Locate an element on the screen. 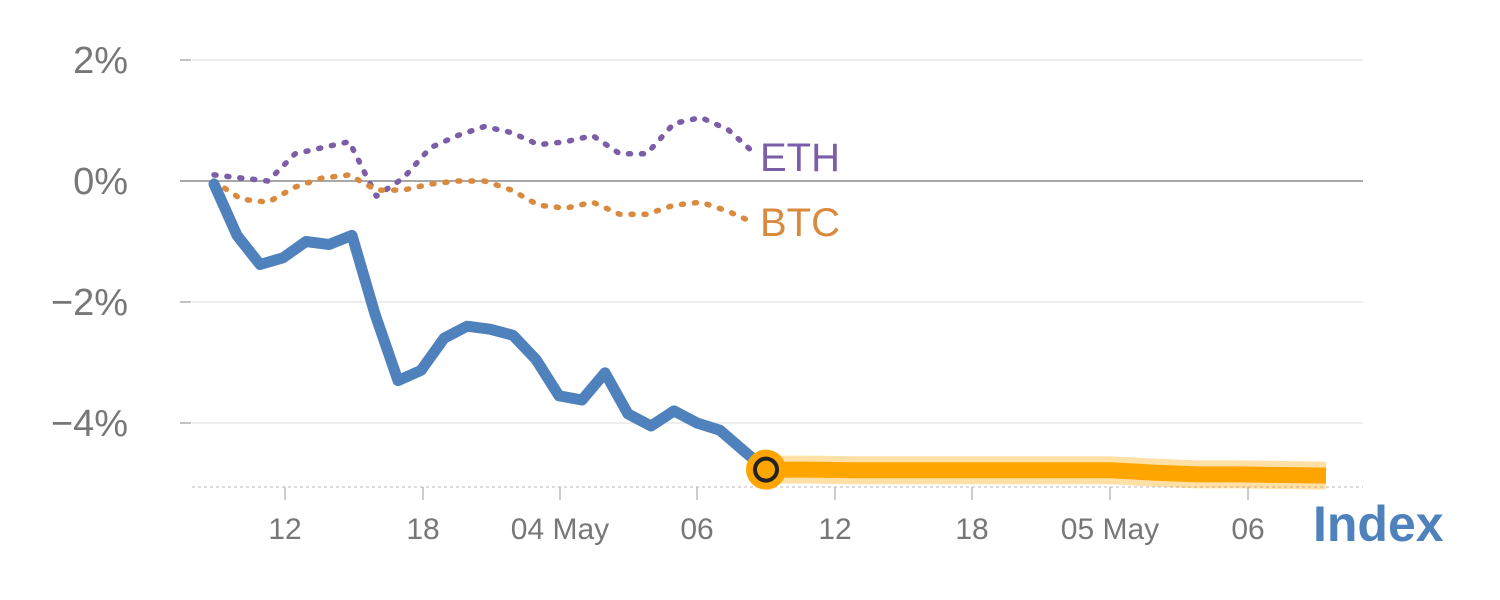  x-axis-ticks: 12 18 04 May 06 12 18 05 May 06 is located at coordinates (766, 516).